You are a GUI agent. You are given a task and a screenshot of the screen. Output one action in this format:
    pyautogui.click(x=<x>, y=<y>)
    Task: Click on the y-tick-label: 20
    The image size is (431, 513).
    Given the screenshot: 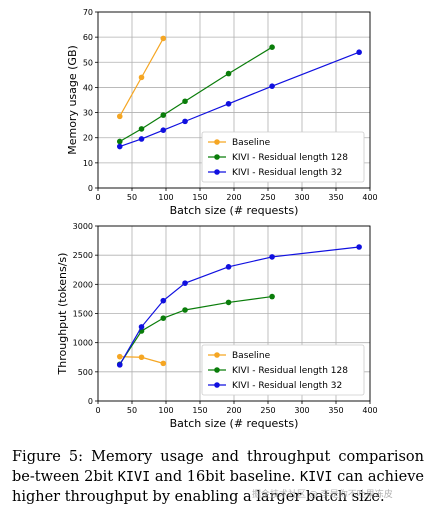 What is the action you would take?
    pyautogui.click(x=88, y=138)
    